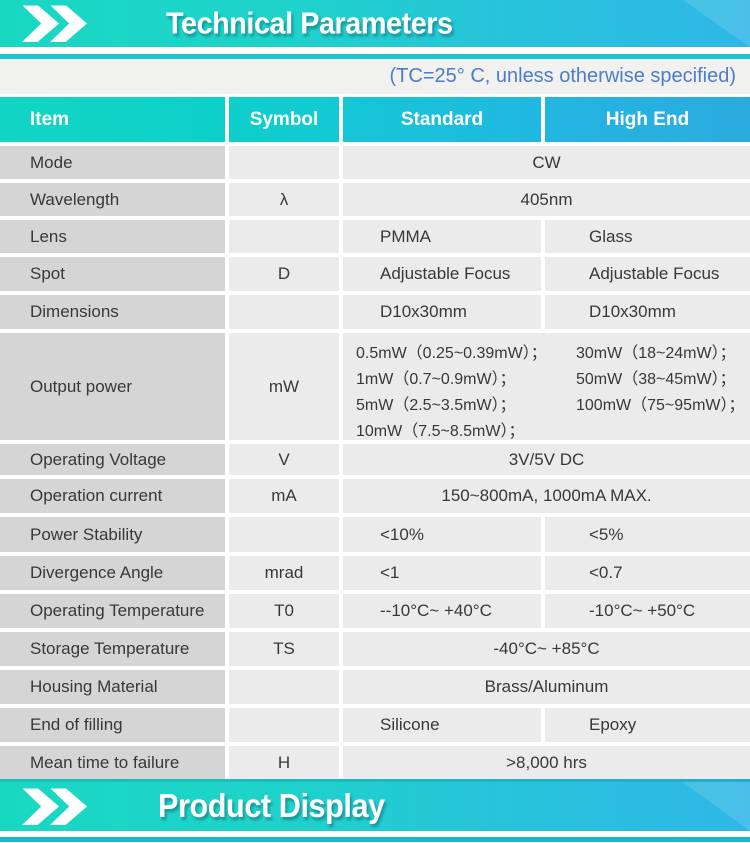  Describe the element at coordinates (112, 573) in the screenshot. I see `cell-item-divergence-angle: Divergence Angle` at that location.